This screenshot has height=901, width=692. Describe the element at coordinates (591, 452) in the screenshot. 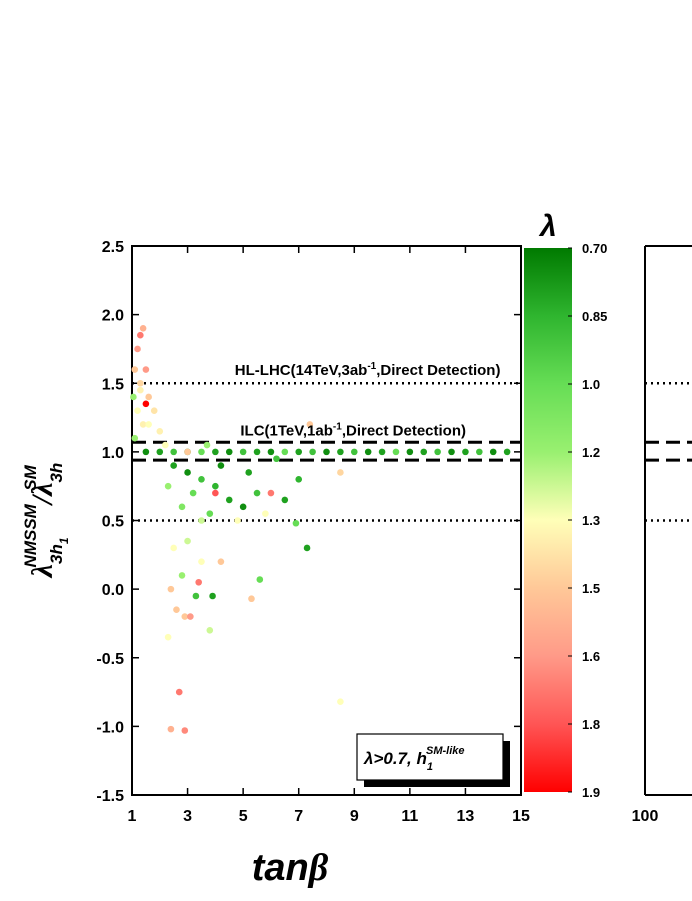

I see `colorbar-tick-label: 1.2` at that location.